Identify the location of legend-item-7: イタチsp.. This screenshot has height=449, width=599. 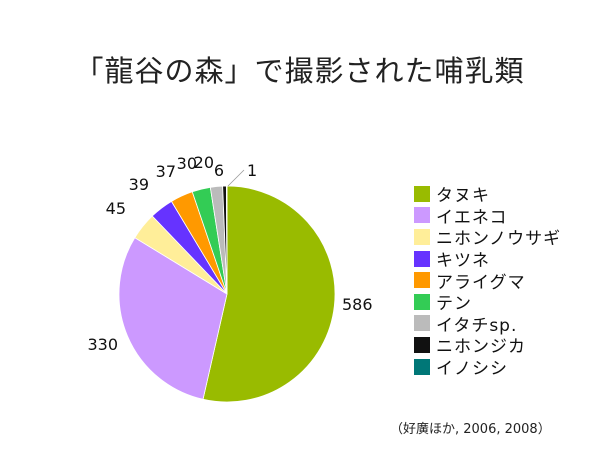
(487, 324).